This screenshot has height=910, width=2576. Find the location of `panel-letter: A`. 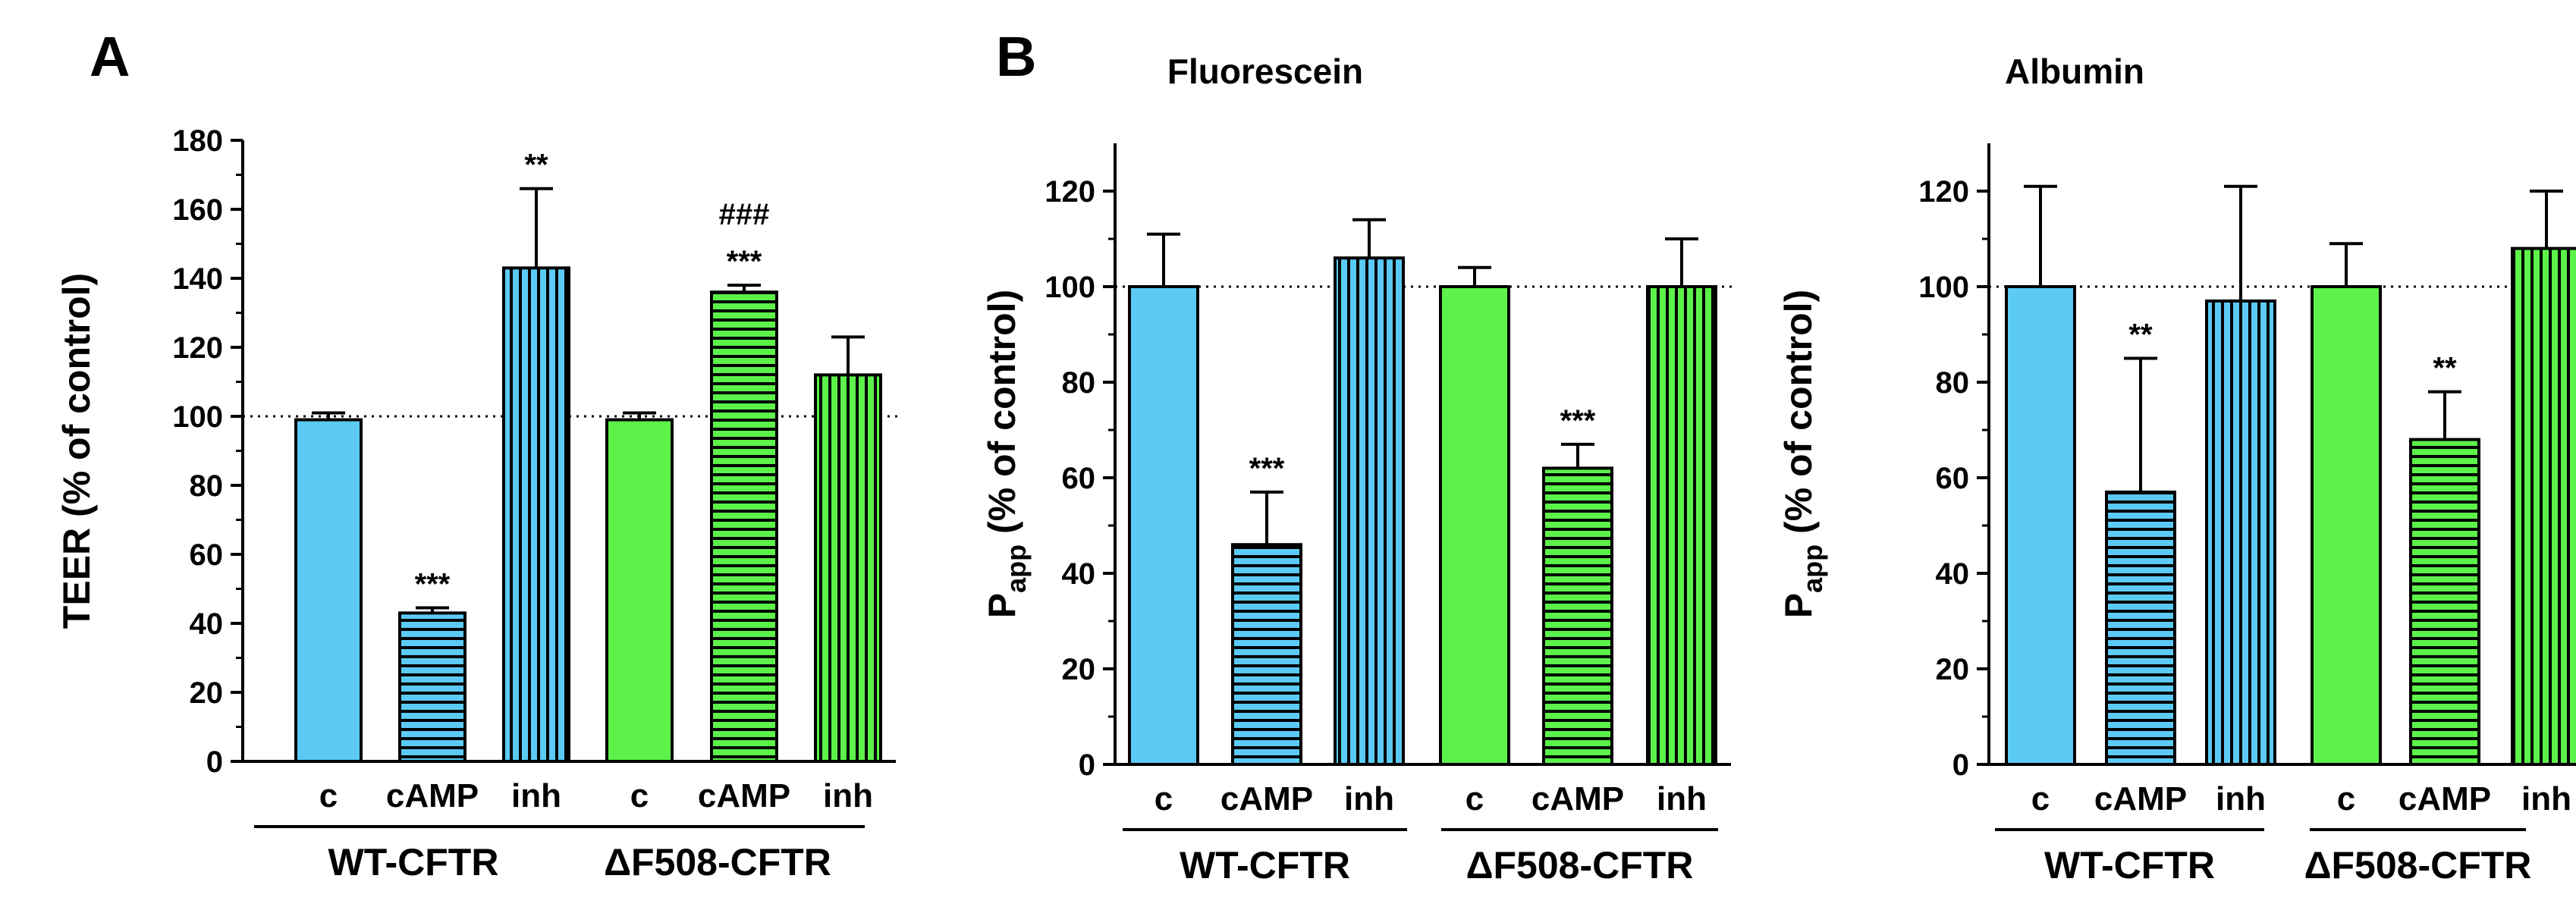

panel-letter: A is located at coordinates (110, 56).